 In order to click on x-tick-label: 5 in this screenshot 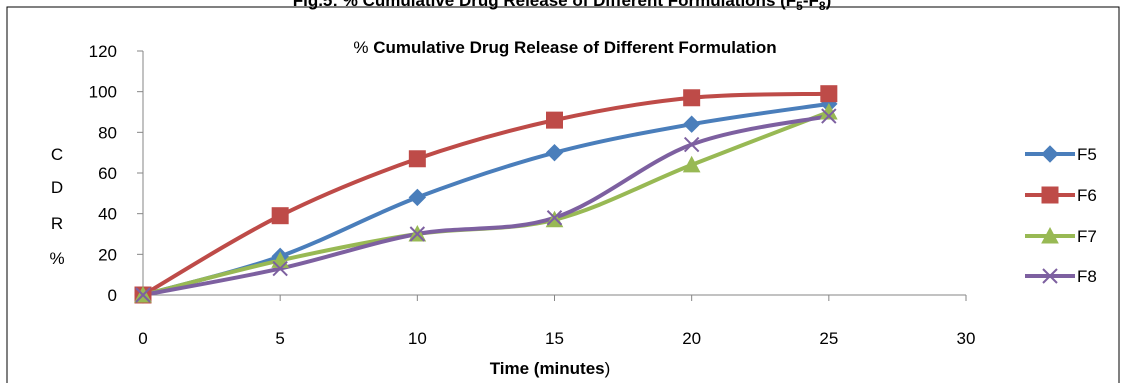, I will do `click(279, 338)`.